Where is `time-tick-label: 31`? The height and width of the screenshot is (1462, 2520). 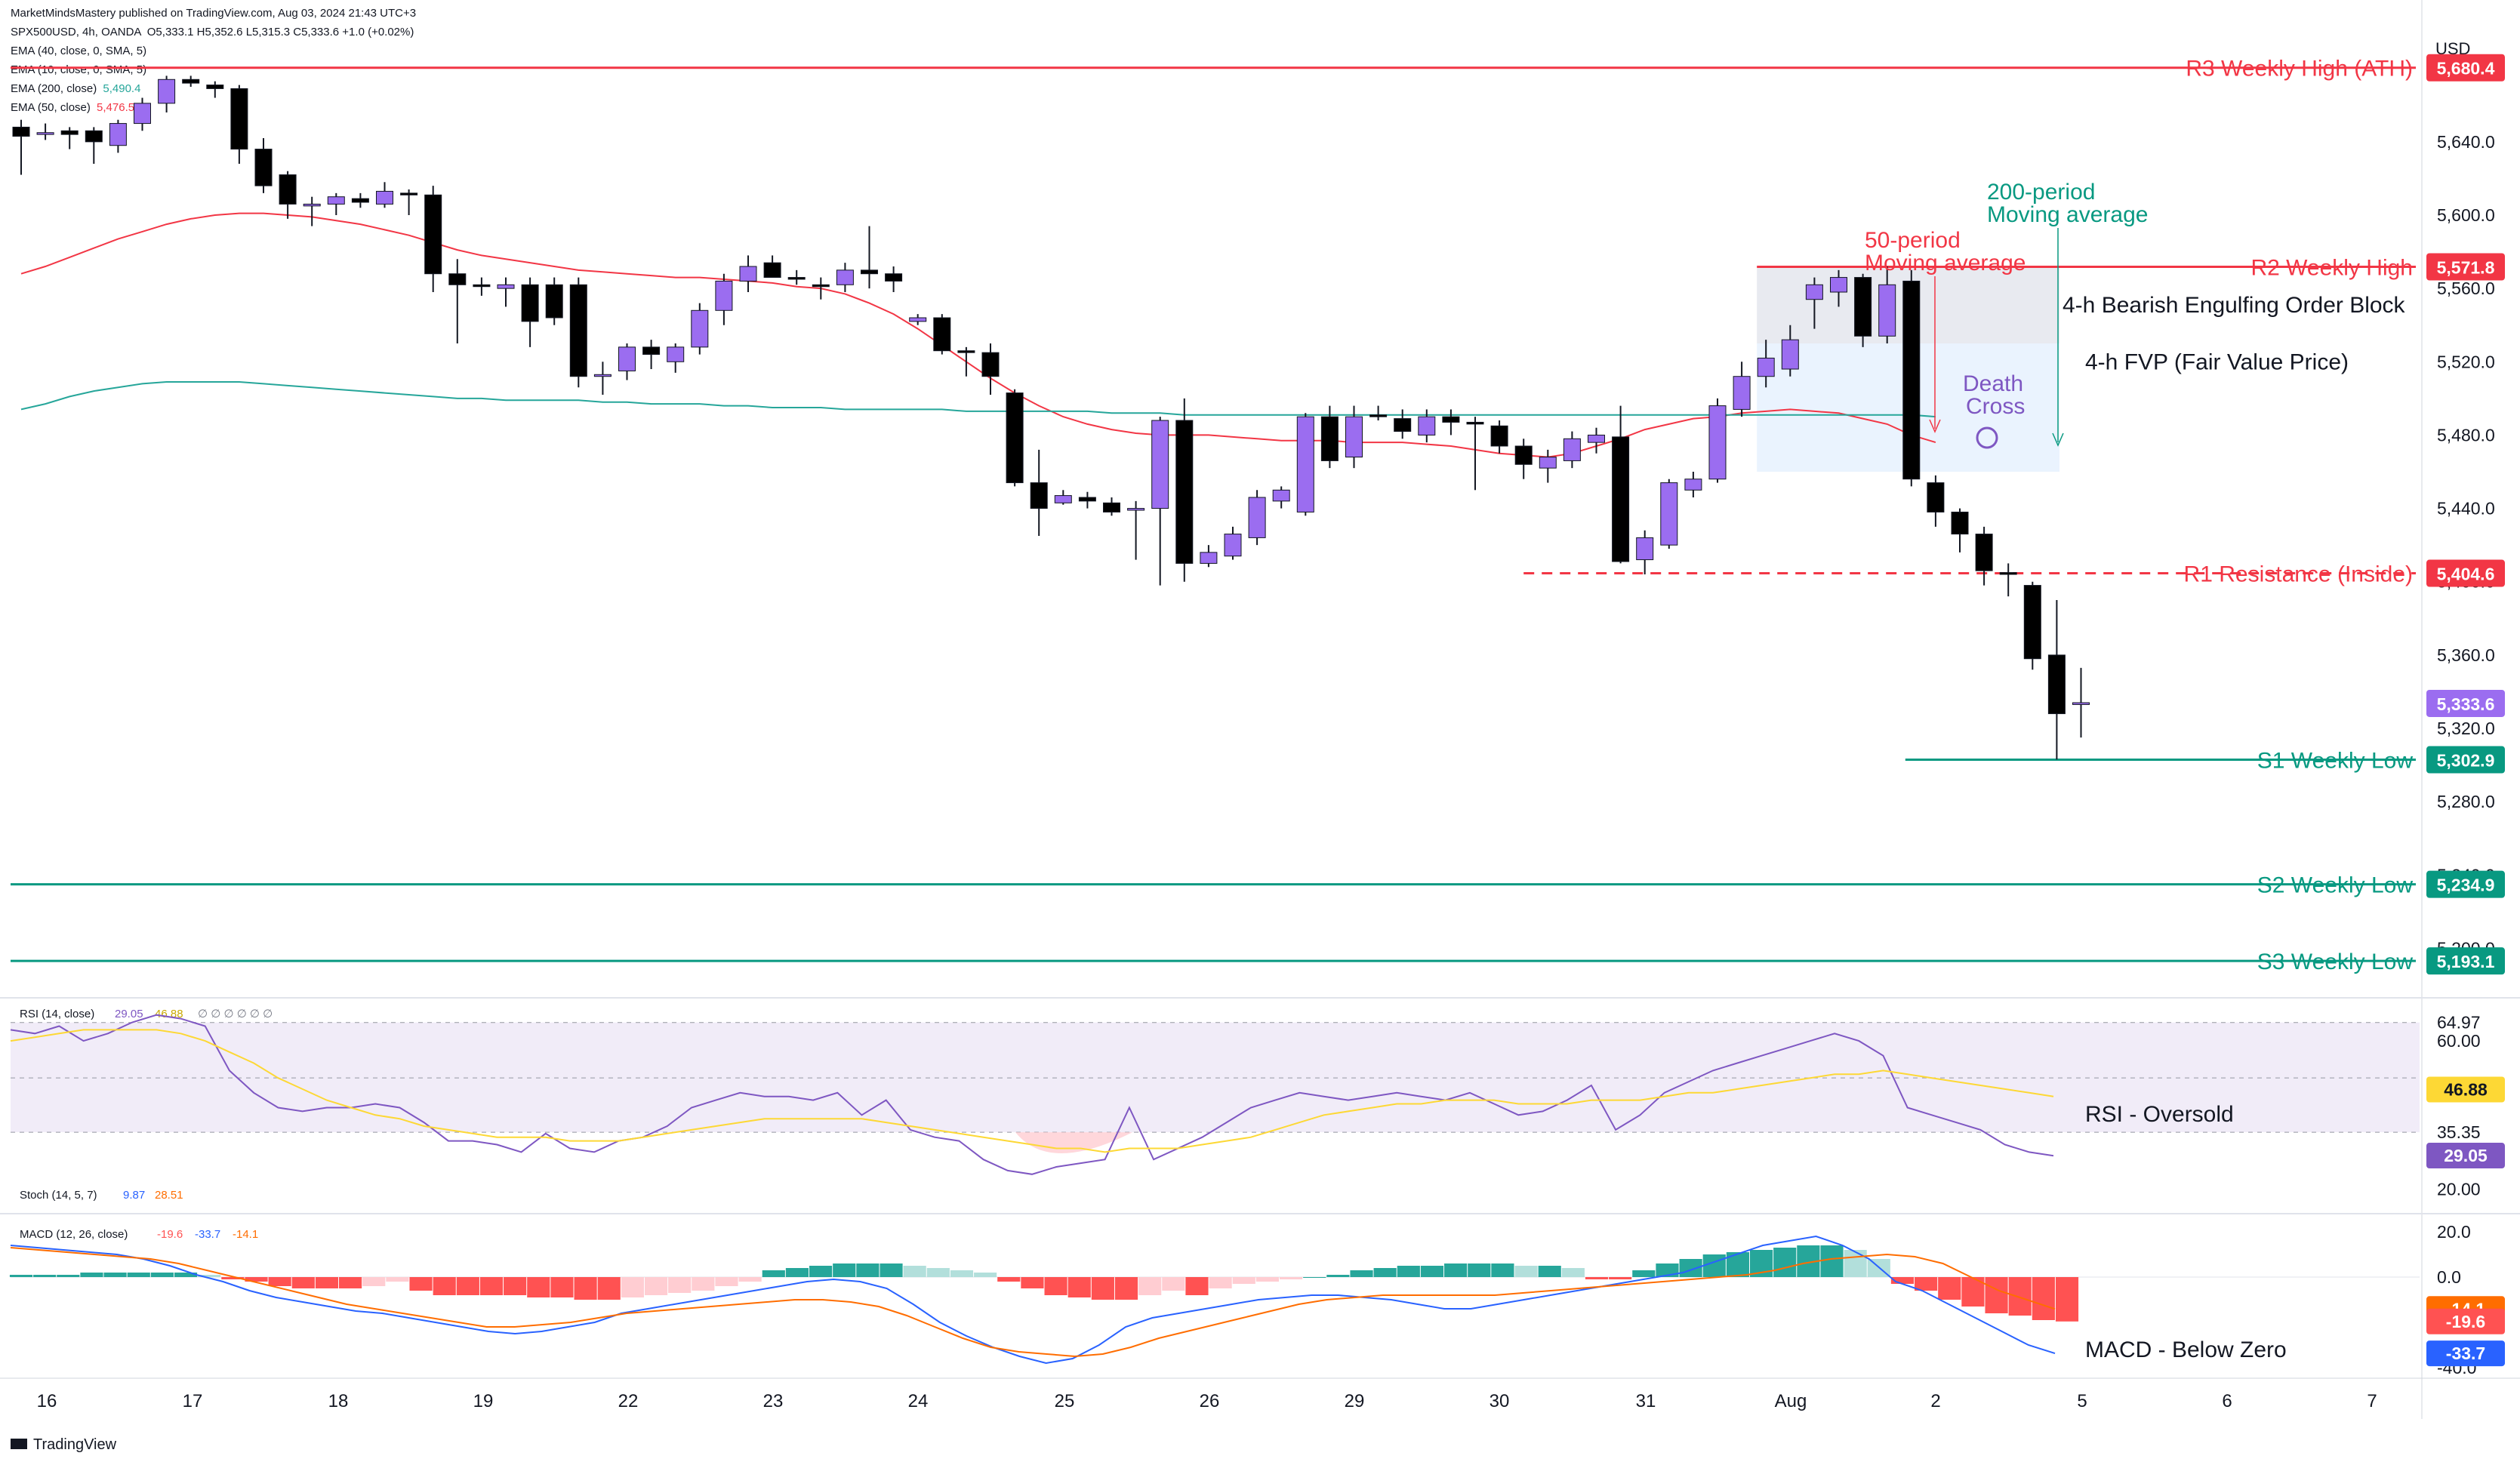
time-tick-label: 31 is located at coordinates (1646, 1401).